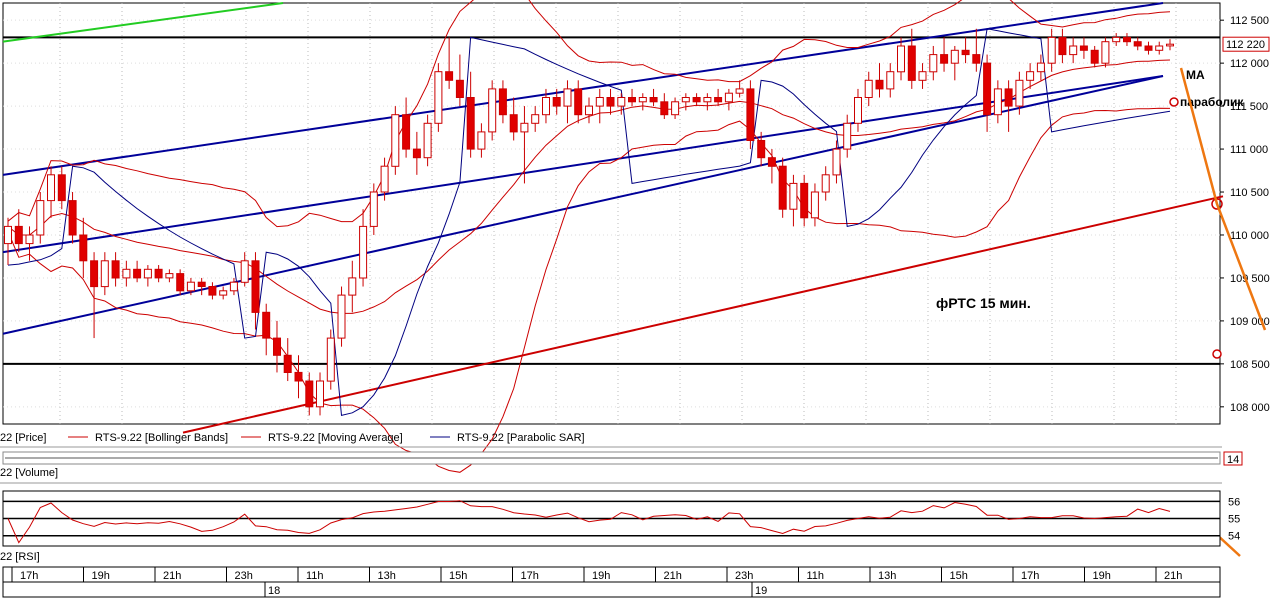 Image resolution: width=1273 pixels, height=599 pixels. I want to click on forecast-arrow, so click(1223, 199).